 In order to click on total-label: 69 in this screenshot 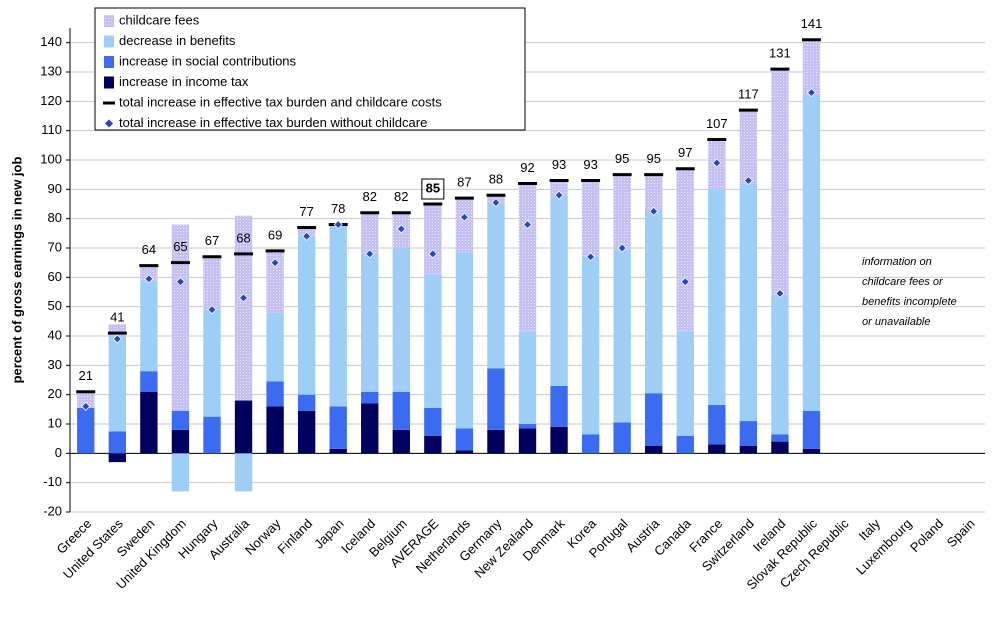, I will do `click(275, 234)`.